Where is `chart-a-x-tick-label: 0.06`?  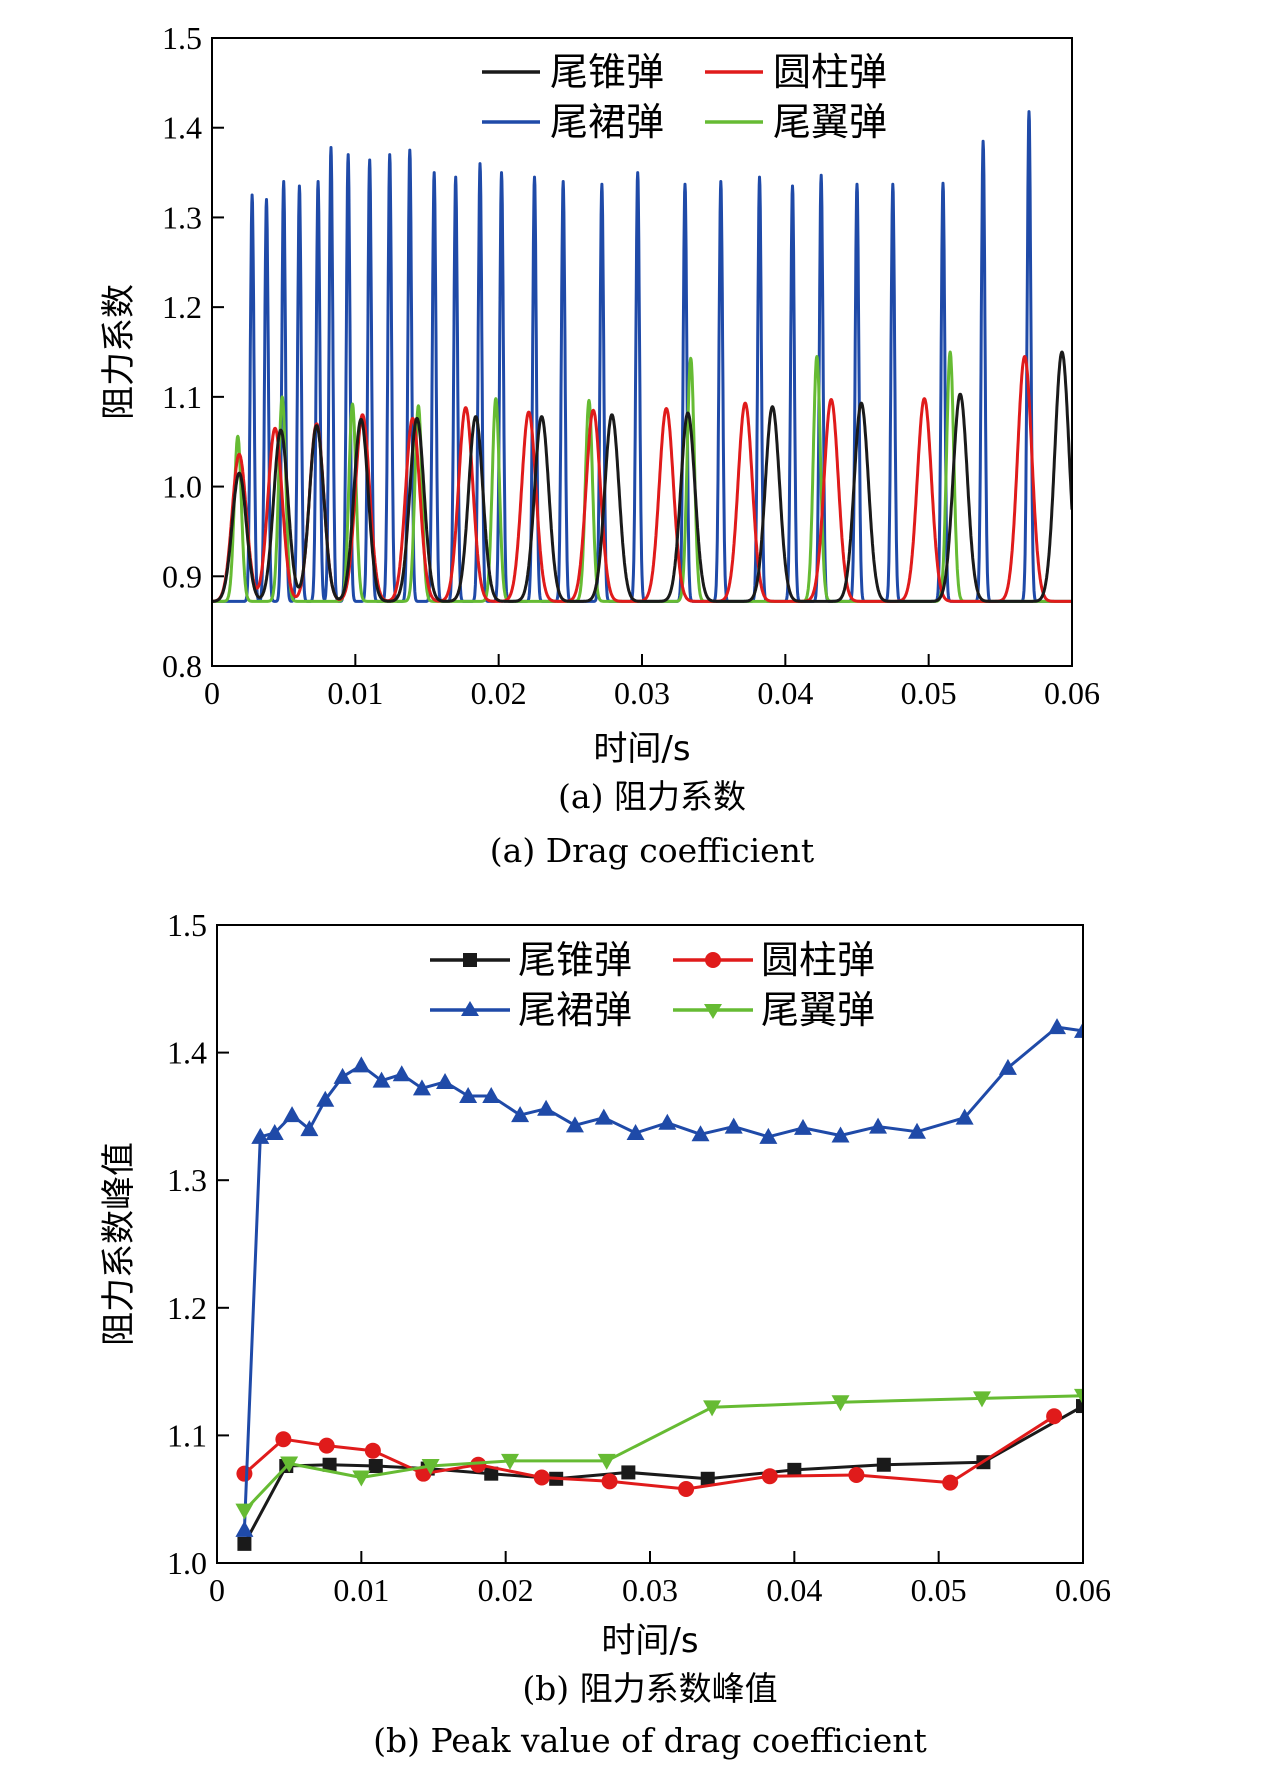 chart-a-x-tick-label: 0.06 is located at coordinates (1072, 693).